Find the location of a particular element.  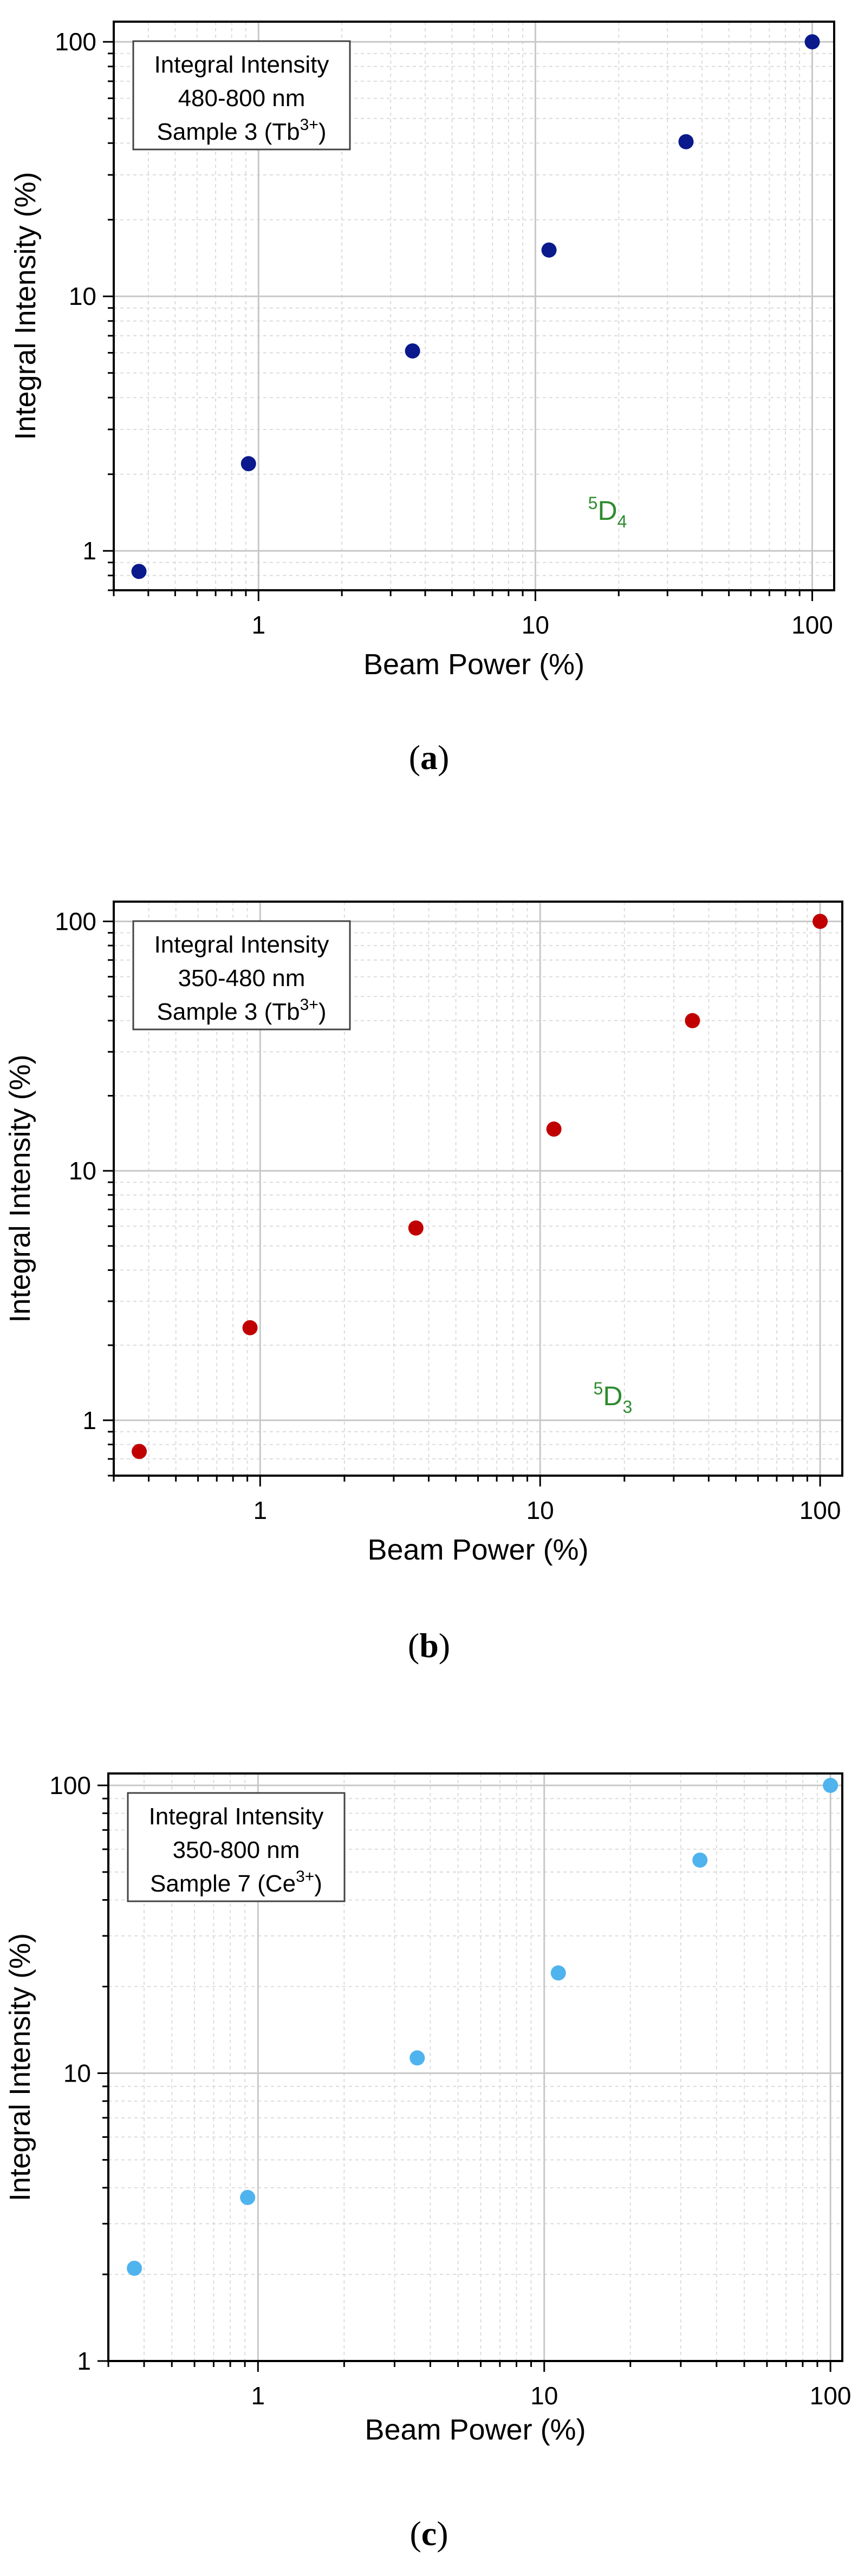

legend-line: 480-800 nm is located at coordinates (242, 98).